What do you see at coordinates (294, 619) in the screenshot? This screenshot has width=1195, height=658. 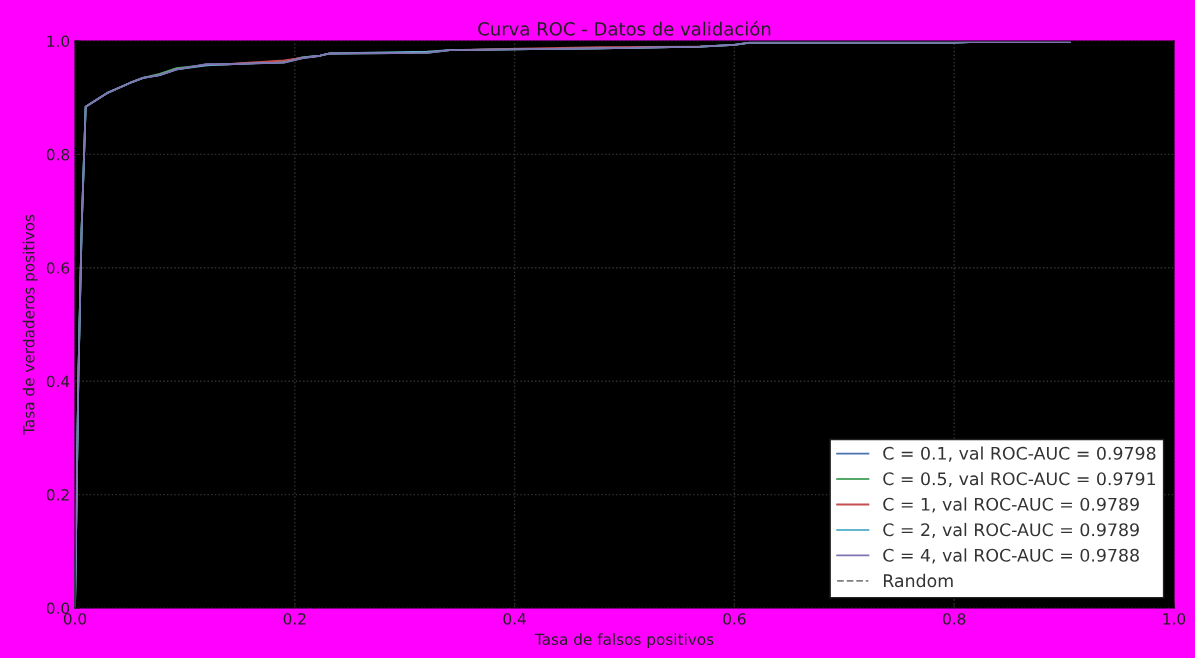 I see `x-tick-label: 0.2` at bounding box center [294, 619].